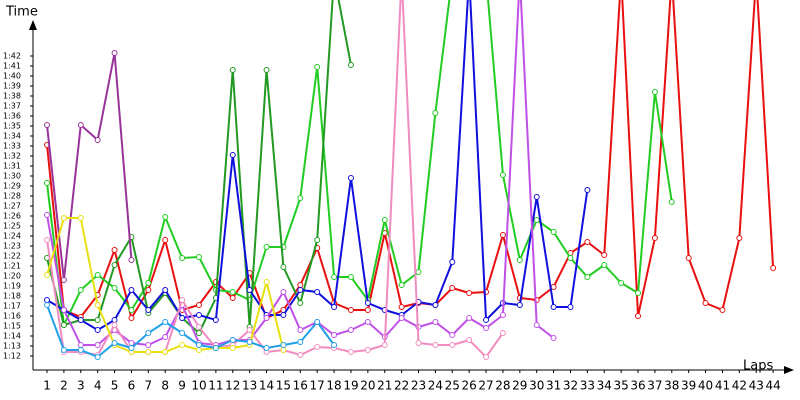 The image size is (800, 400). What do you see at coordinates (654, 386) in the screenshot?
I see `x-tick-label: 37` at bounding box center [654, 386].